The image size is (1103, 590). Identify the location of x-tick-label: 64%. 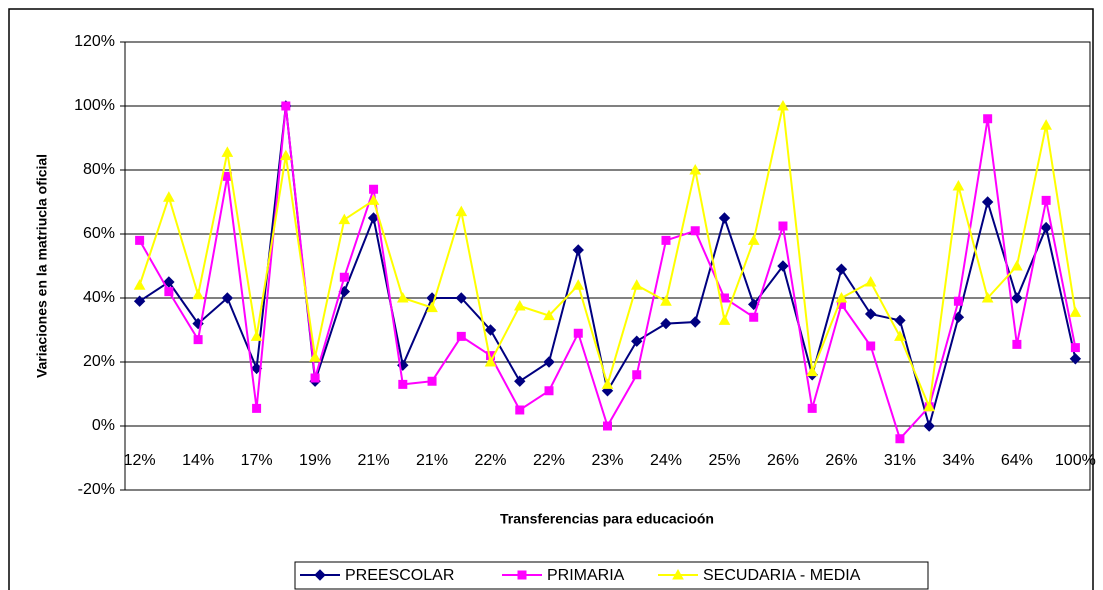
(1017, 460).